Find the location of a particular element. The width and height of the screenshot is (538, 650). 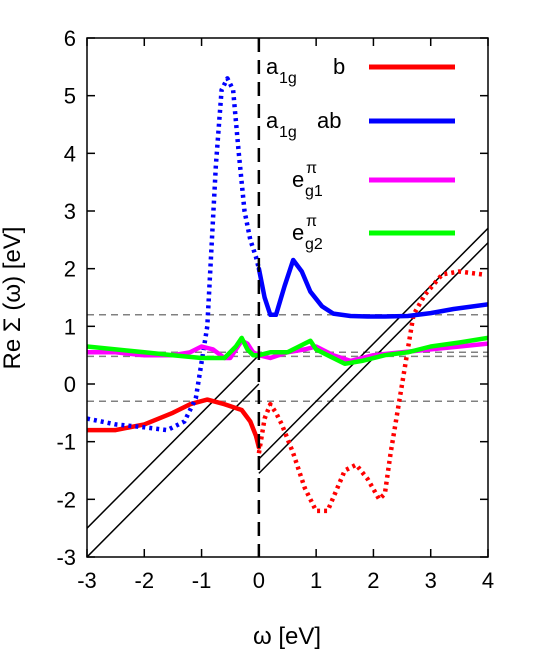

legend-subscript-1: 1g is located at coordinates (288, 132).